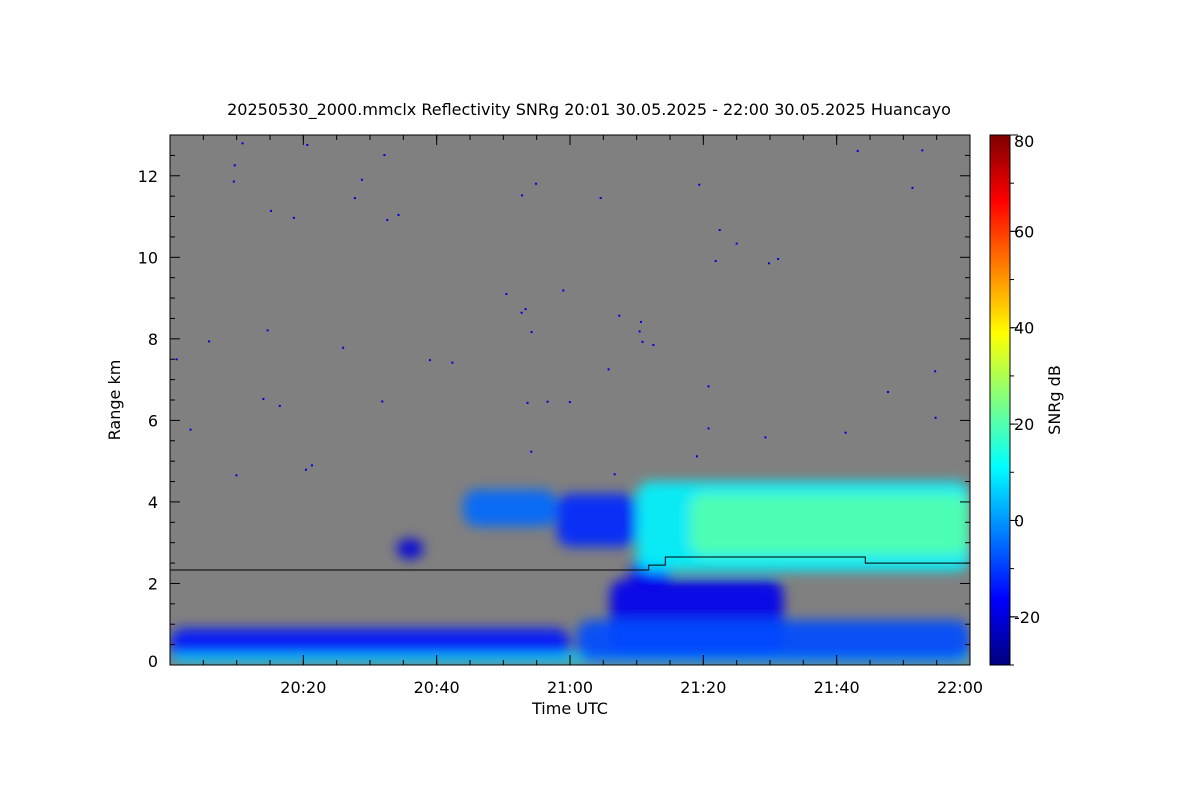  I want to click on y-tick-label: 4, so click(153, 502).